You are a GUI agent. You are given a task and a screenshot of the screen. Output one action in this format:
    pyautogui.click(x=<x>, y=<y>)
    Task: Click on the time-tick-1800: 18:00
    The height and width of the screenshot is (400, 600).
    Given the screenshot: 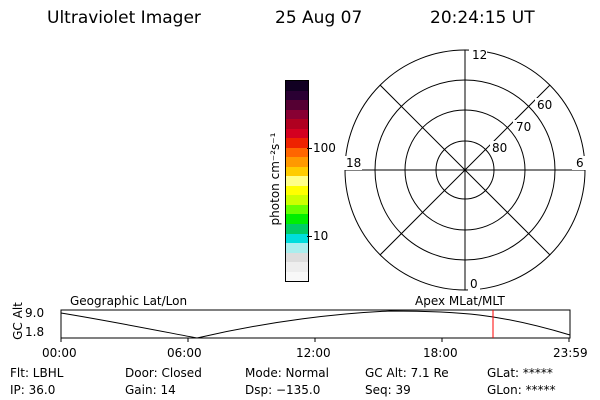 What is the action you would take?
    pyautogui.click(x=440, y=353)
    